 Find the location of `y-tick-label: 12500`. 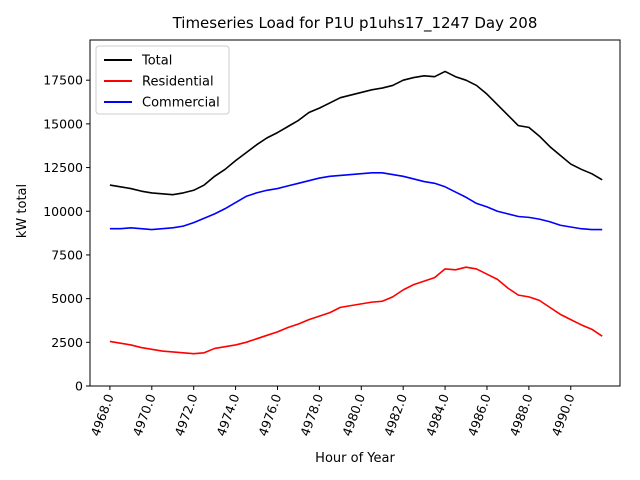

y-tick-label: 12500 is located at coordinates (63, 167).